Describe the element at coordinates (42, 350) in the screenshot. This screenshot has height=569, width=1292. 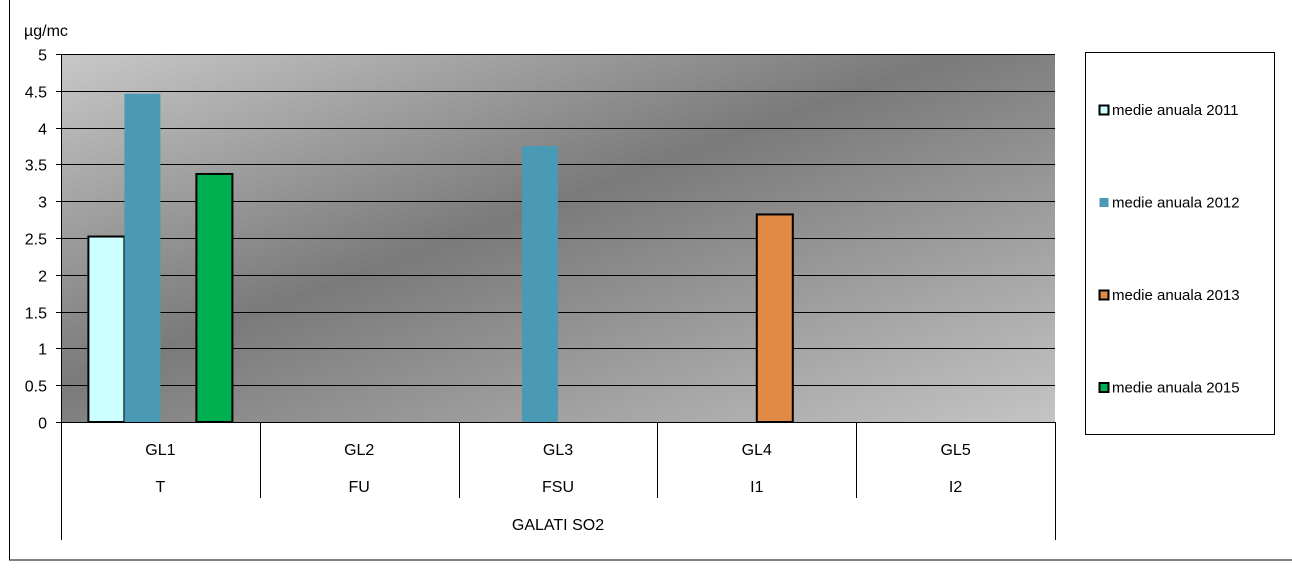
I see `y-tick-label: 1` at that location.